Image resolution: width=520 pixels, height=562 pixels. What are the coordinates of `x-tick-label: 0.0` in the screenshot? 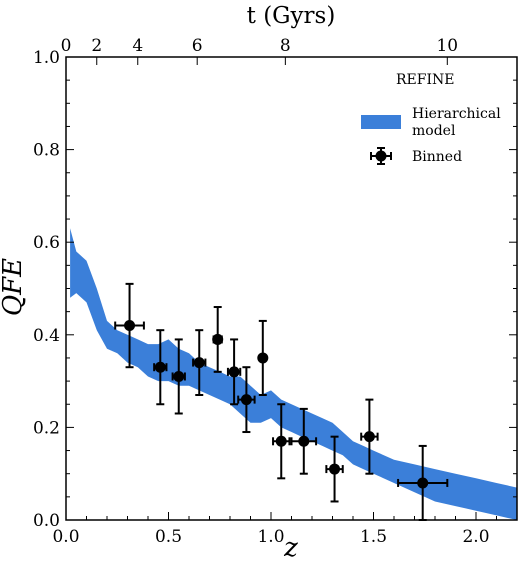 It's located at (65, 537).